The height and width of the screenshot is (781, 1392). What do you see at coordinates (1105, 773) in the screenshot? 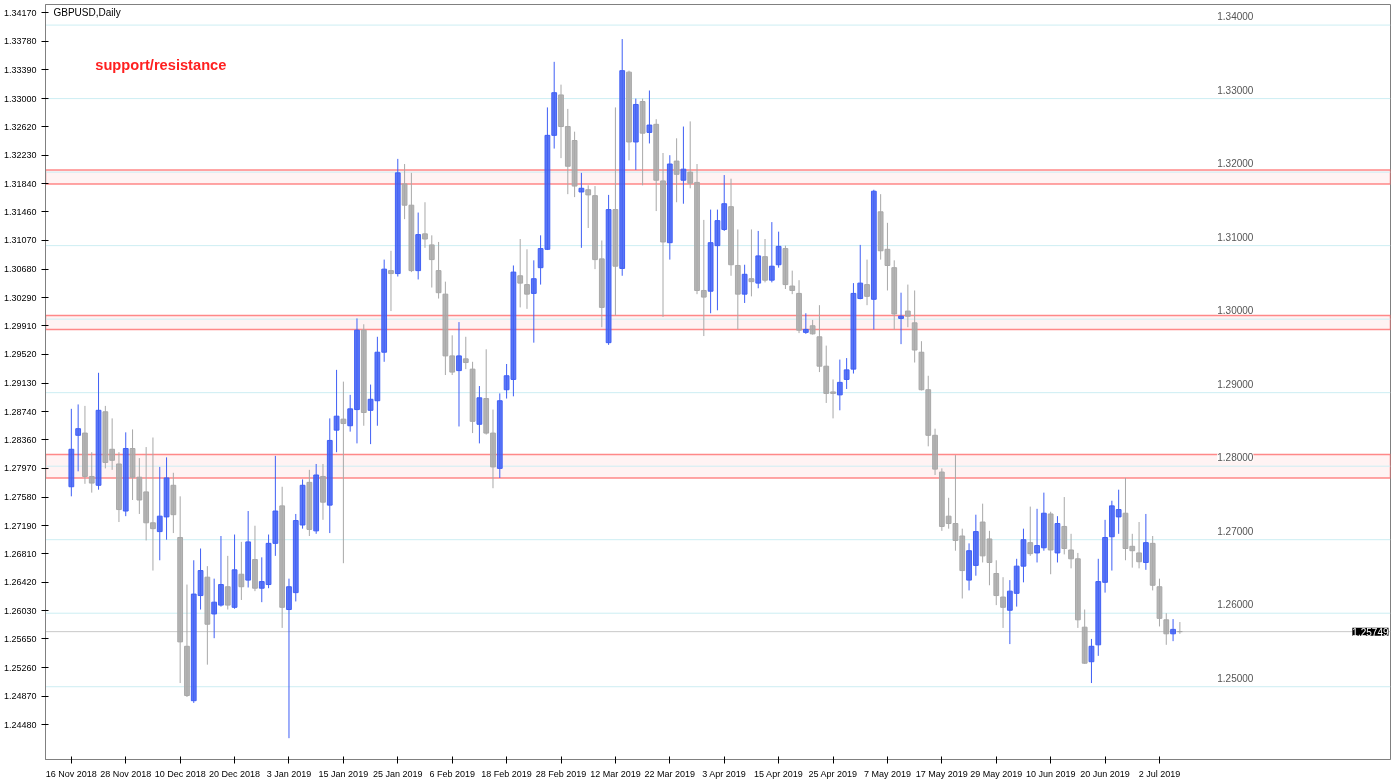
I see `x-tick-label: 20 Jun 2019` at bounding box center [1105, 773].